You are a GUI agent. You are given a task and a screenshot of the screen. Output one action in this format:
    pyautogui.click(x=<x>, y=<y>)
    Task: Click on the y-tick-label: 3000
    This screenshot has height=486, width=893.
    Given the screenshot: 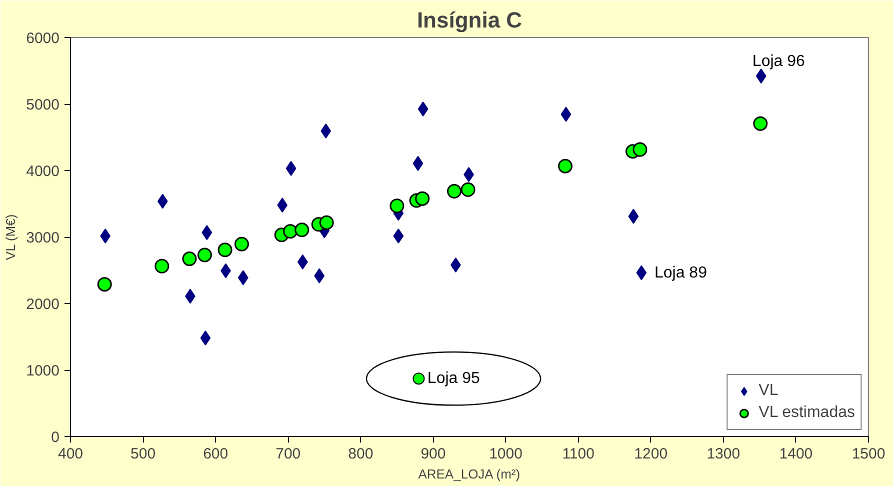 What is the action you would take?
    pyautogui.click(x=43, y=238)
    